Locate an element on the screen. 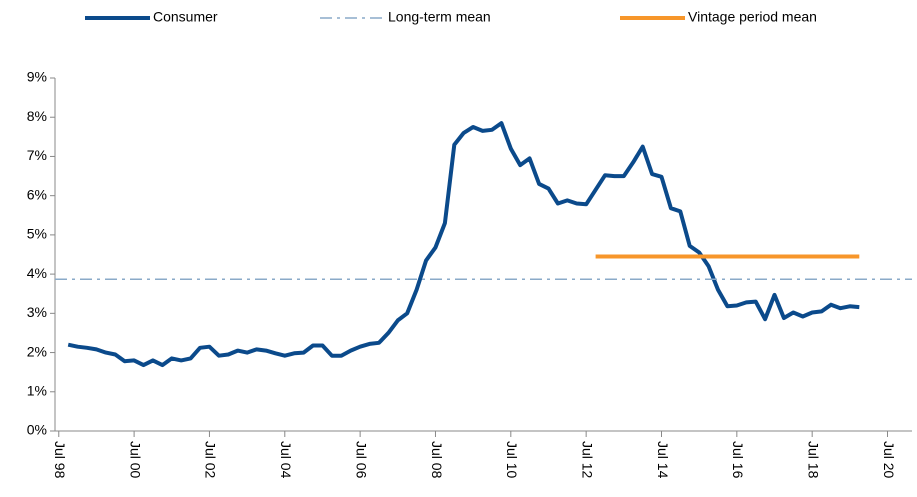  y-tick-label: 7% is located at coordinates (37, 155).